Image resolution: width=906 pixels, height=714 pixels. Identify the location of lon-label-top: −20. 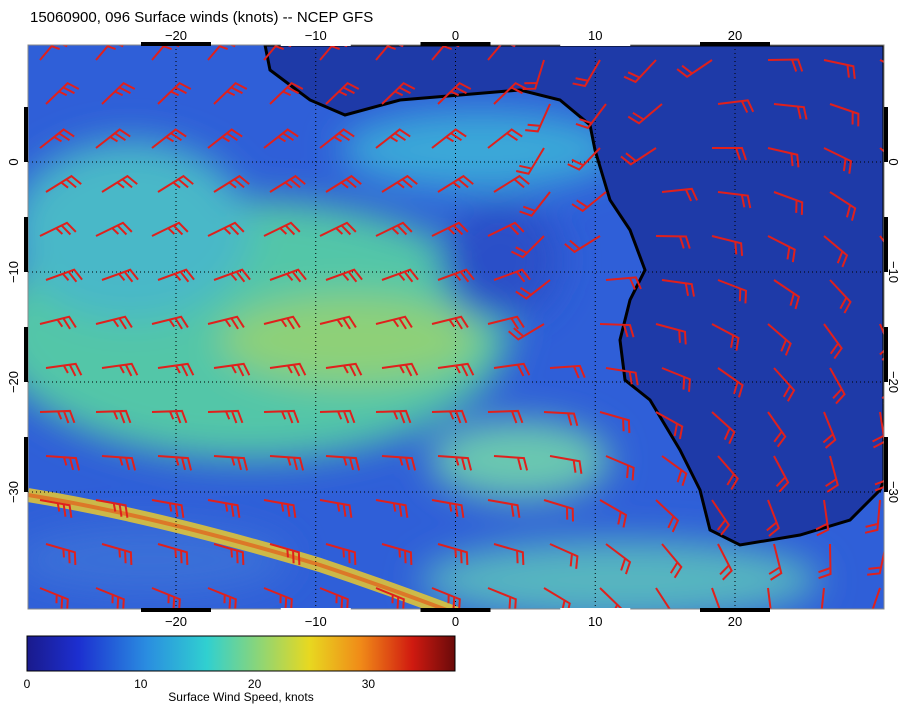
(176, 35).